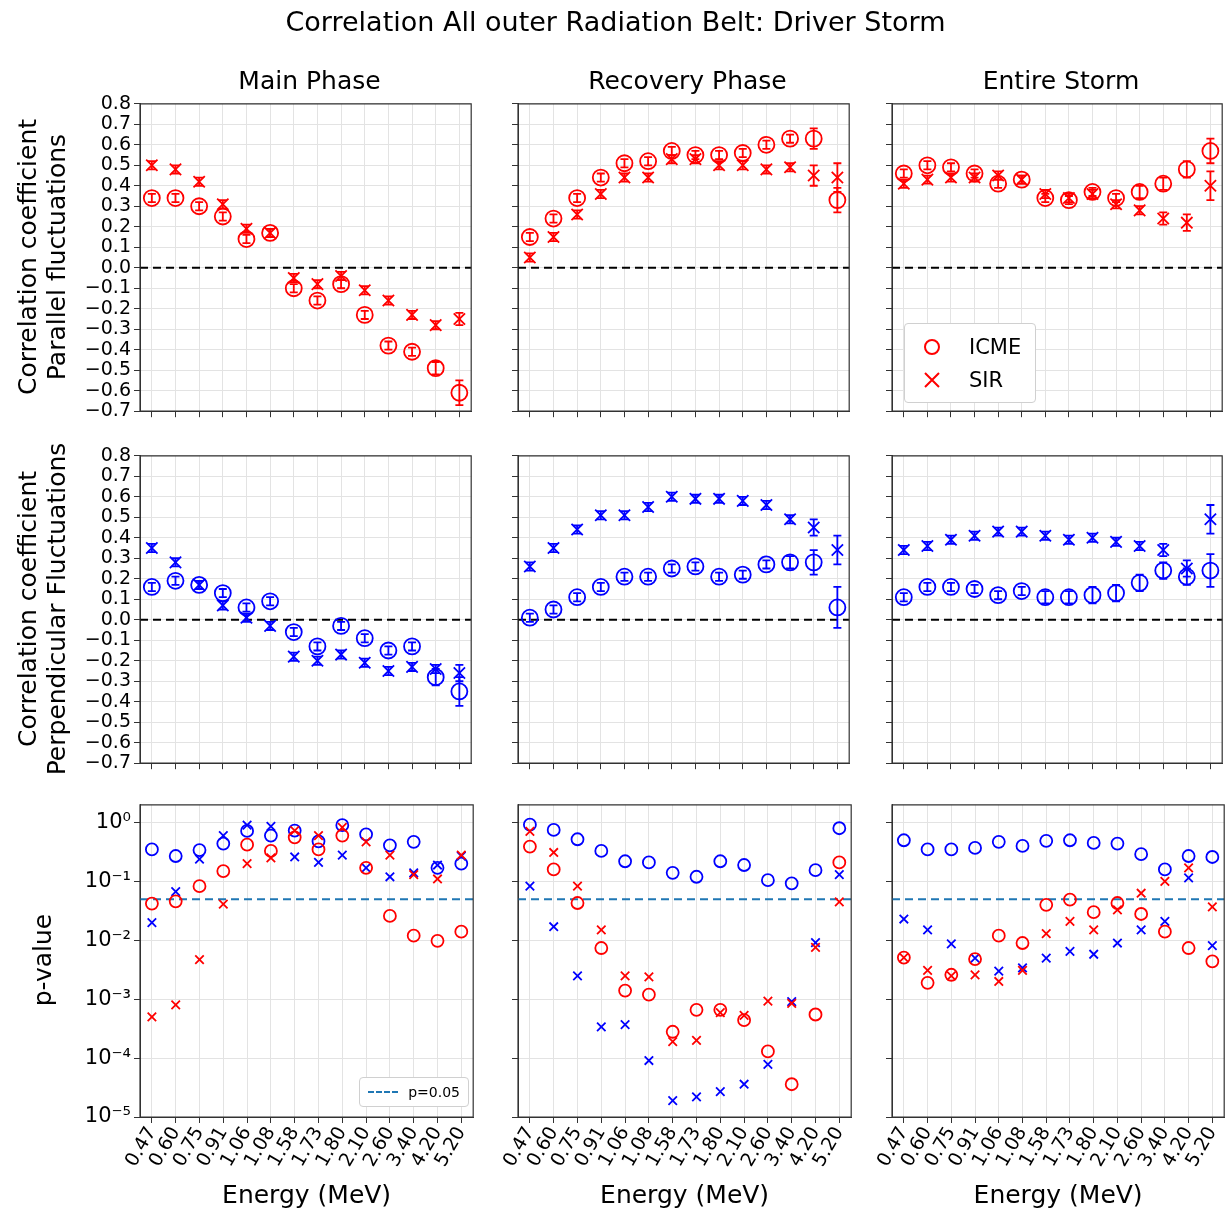 The height and width of the screenshot is (1211, 1231). What do you see at coordinates (107, 1115) in the screenshot?
I see `y-tick-label: 10⁻⁵` at bounding box center [107, 1115].